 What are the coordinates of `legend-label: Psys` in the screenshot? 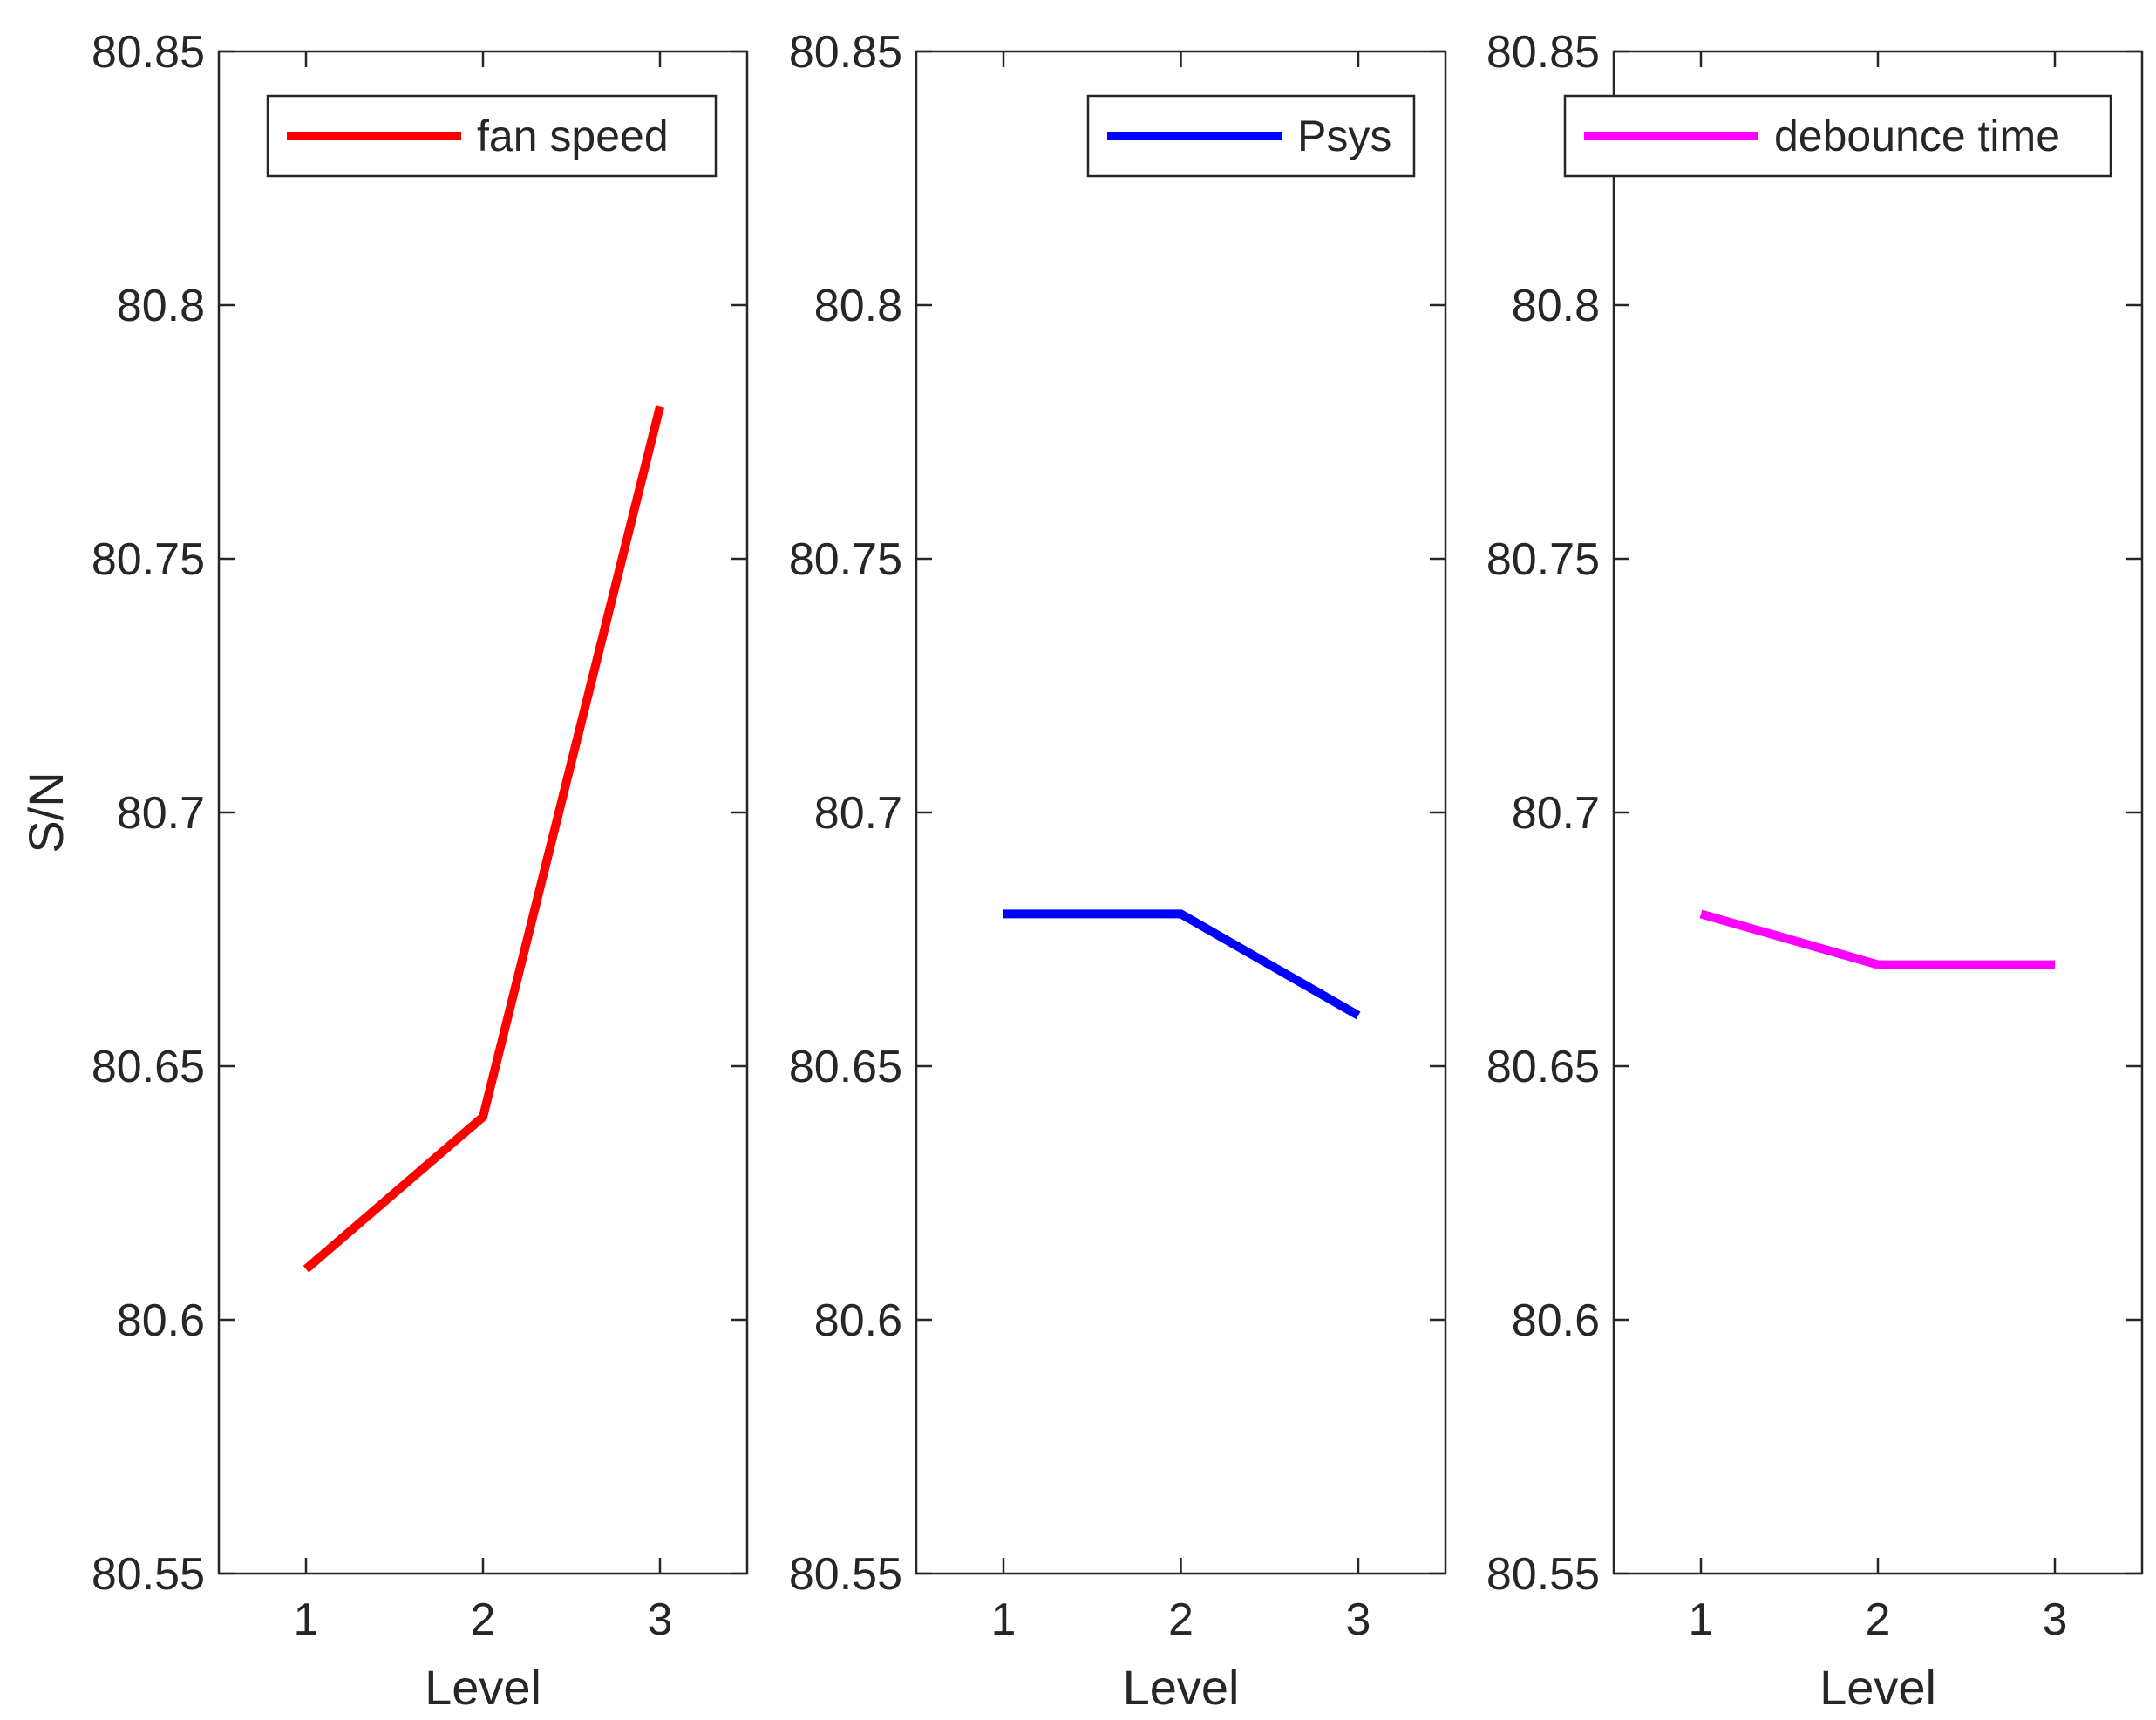 It's located at (1344, 136).